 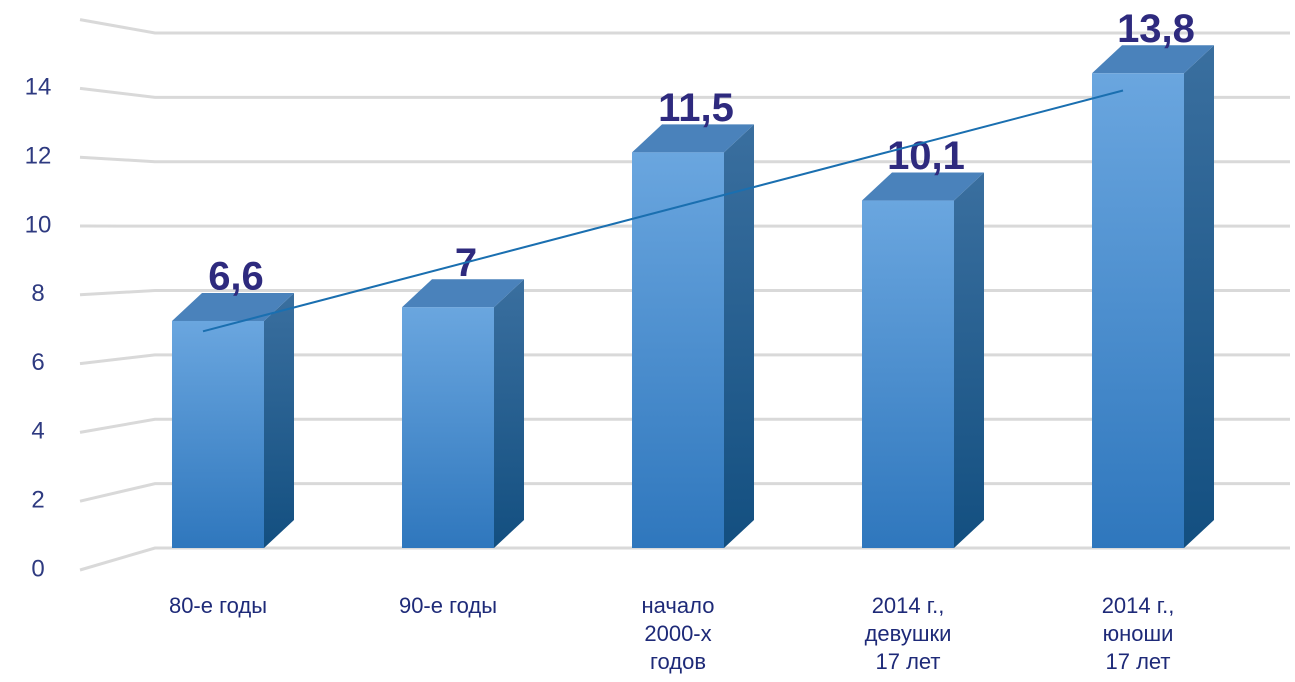 What do you see at coordinates (1156, 29) in the screenshot?
I see `data-label: 13,8` at bounding box center [1156, 29].